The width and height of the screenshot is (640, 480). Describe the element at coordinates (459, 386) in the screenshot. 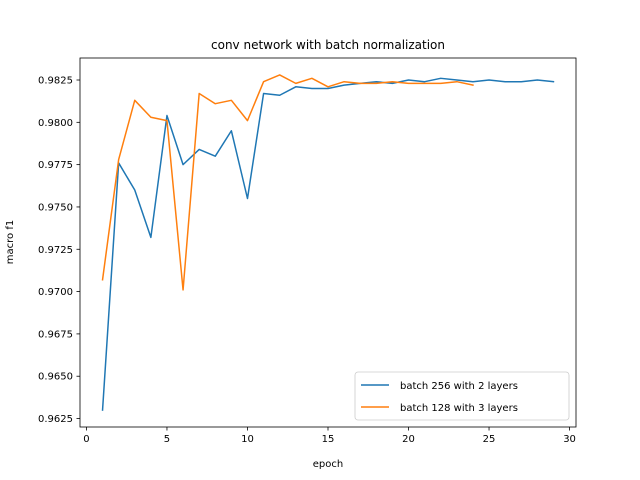

I see `legend-label-series-1: batch 256 with 2 layers` at that location.